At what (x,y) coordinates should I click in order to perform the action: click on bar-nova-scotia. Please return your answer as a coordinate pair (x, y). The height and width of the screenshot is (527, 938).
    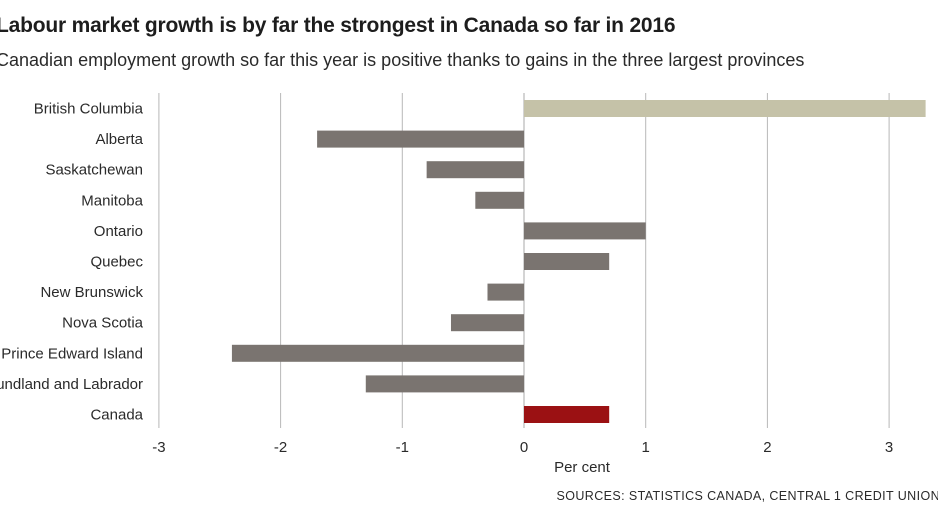
    Looking at the image, I should click on (487, 323).